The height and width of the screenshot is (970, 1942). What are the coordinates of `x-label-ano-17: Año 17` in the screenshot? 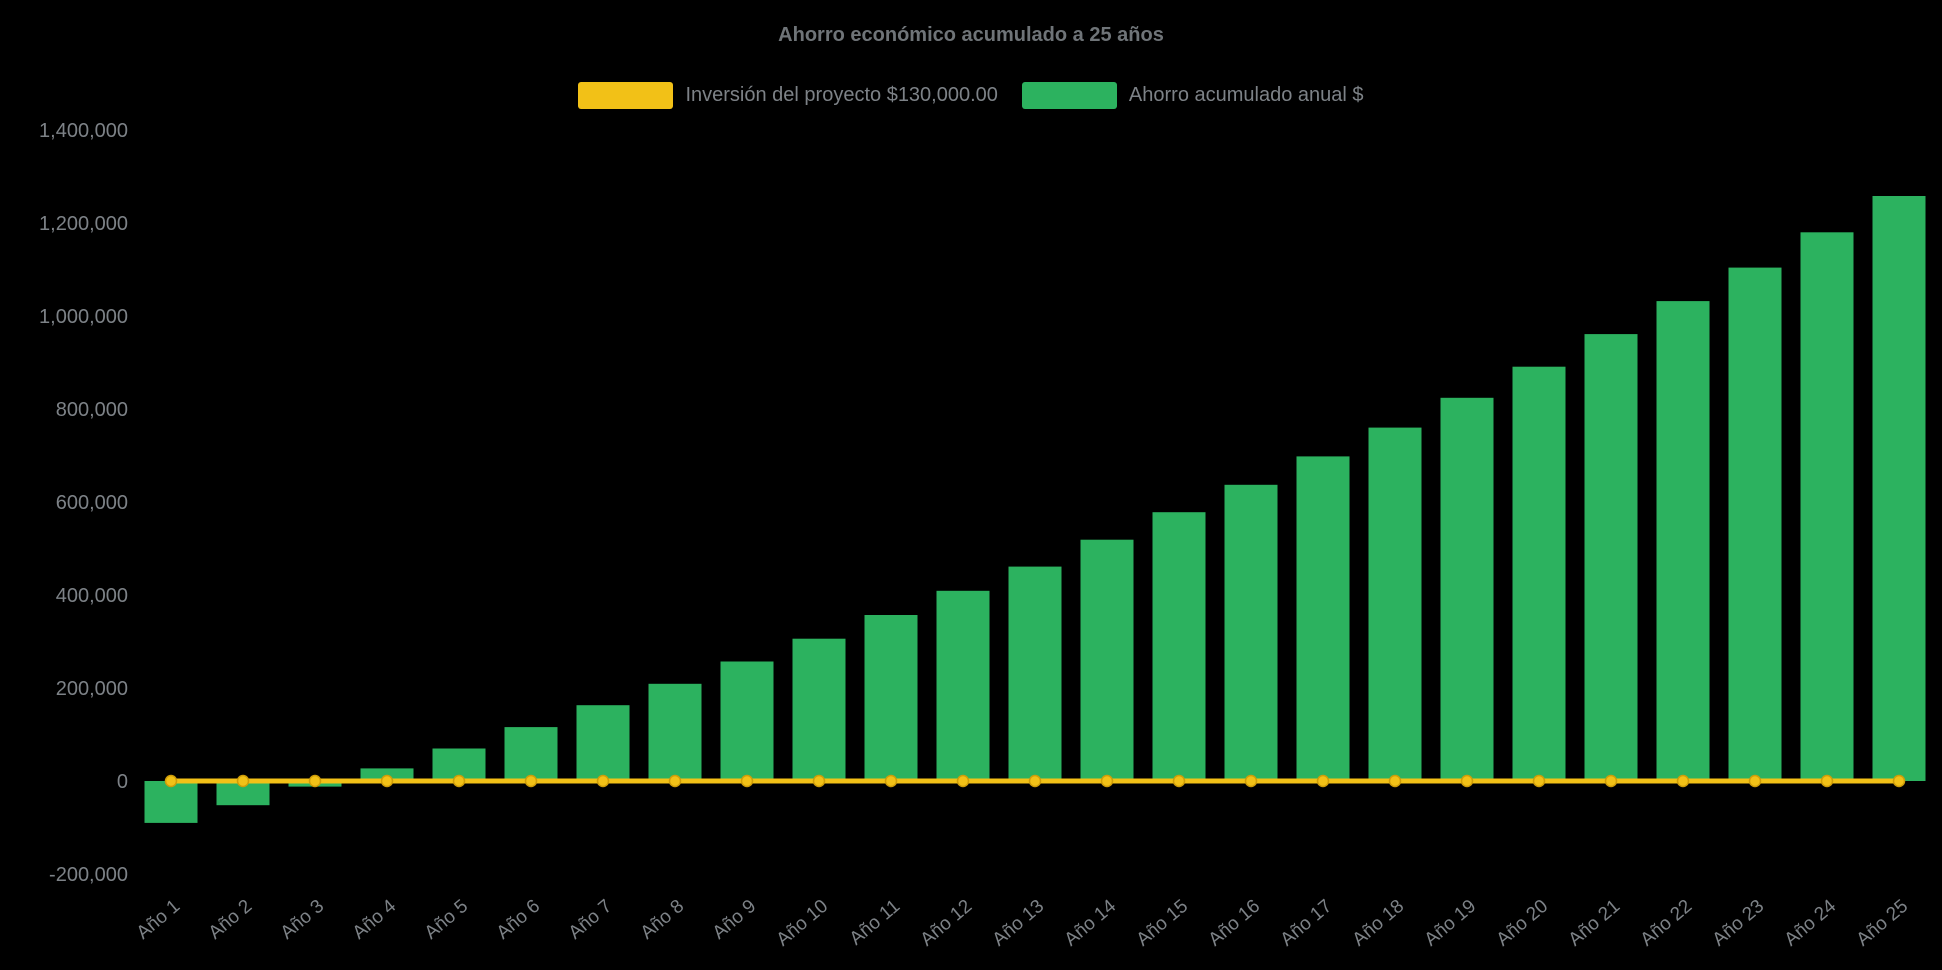 It's located at (1307, 923).